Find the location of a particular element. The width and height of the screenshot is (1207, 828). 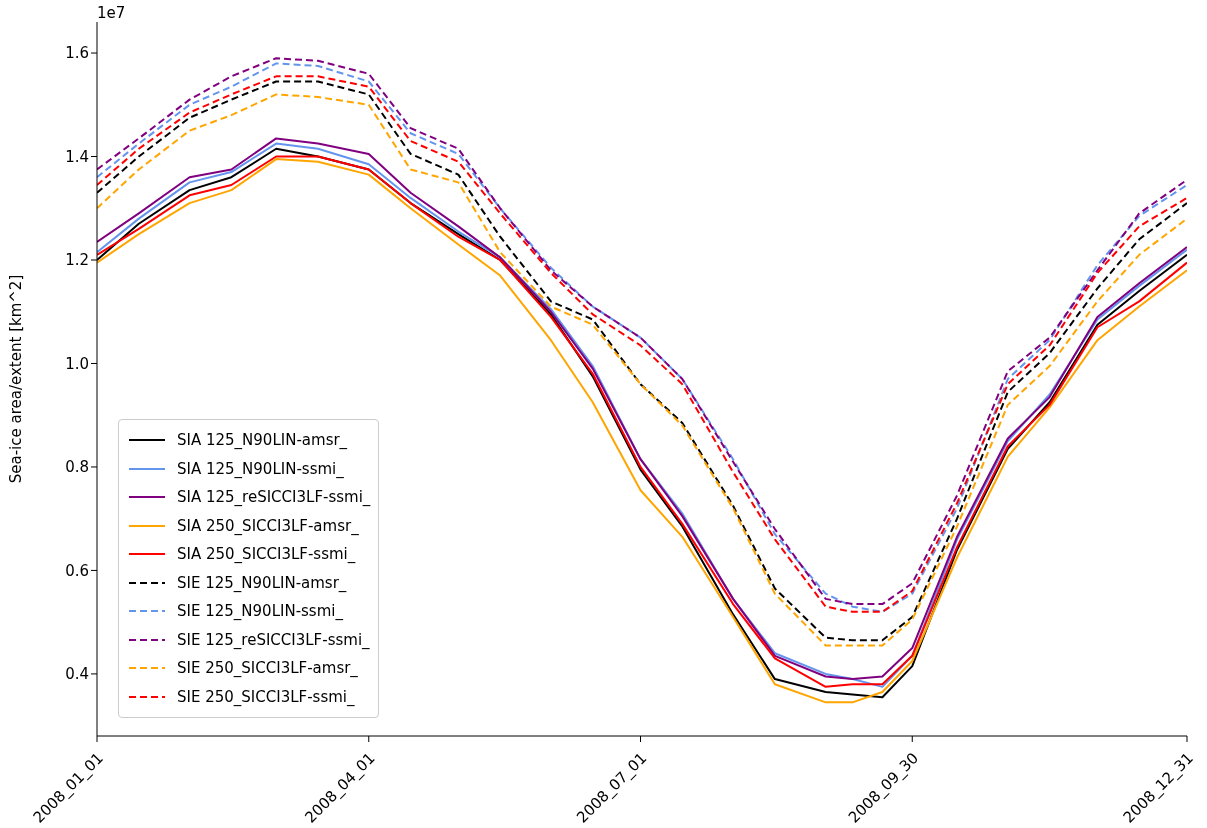

legend-label: SIE 125_N90LIN-ssmi_ is located at coordinates (260, 611).